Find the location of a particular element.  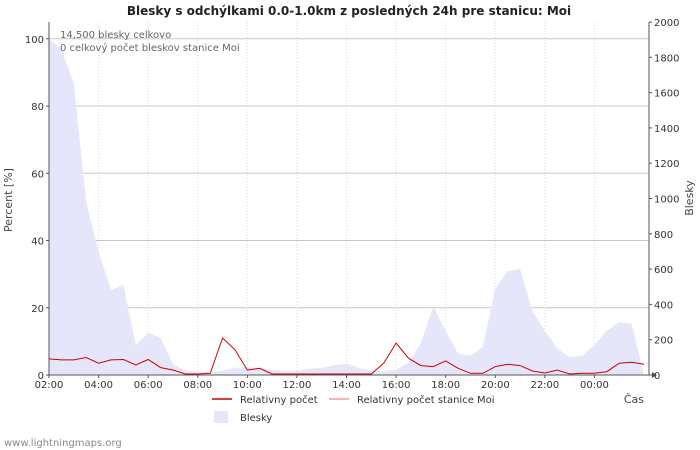

y-tick-label-right: 1200 is located at coordinates (666, 164).